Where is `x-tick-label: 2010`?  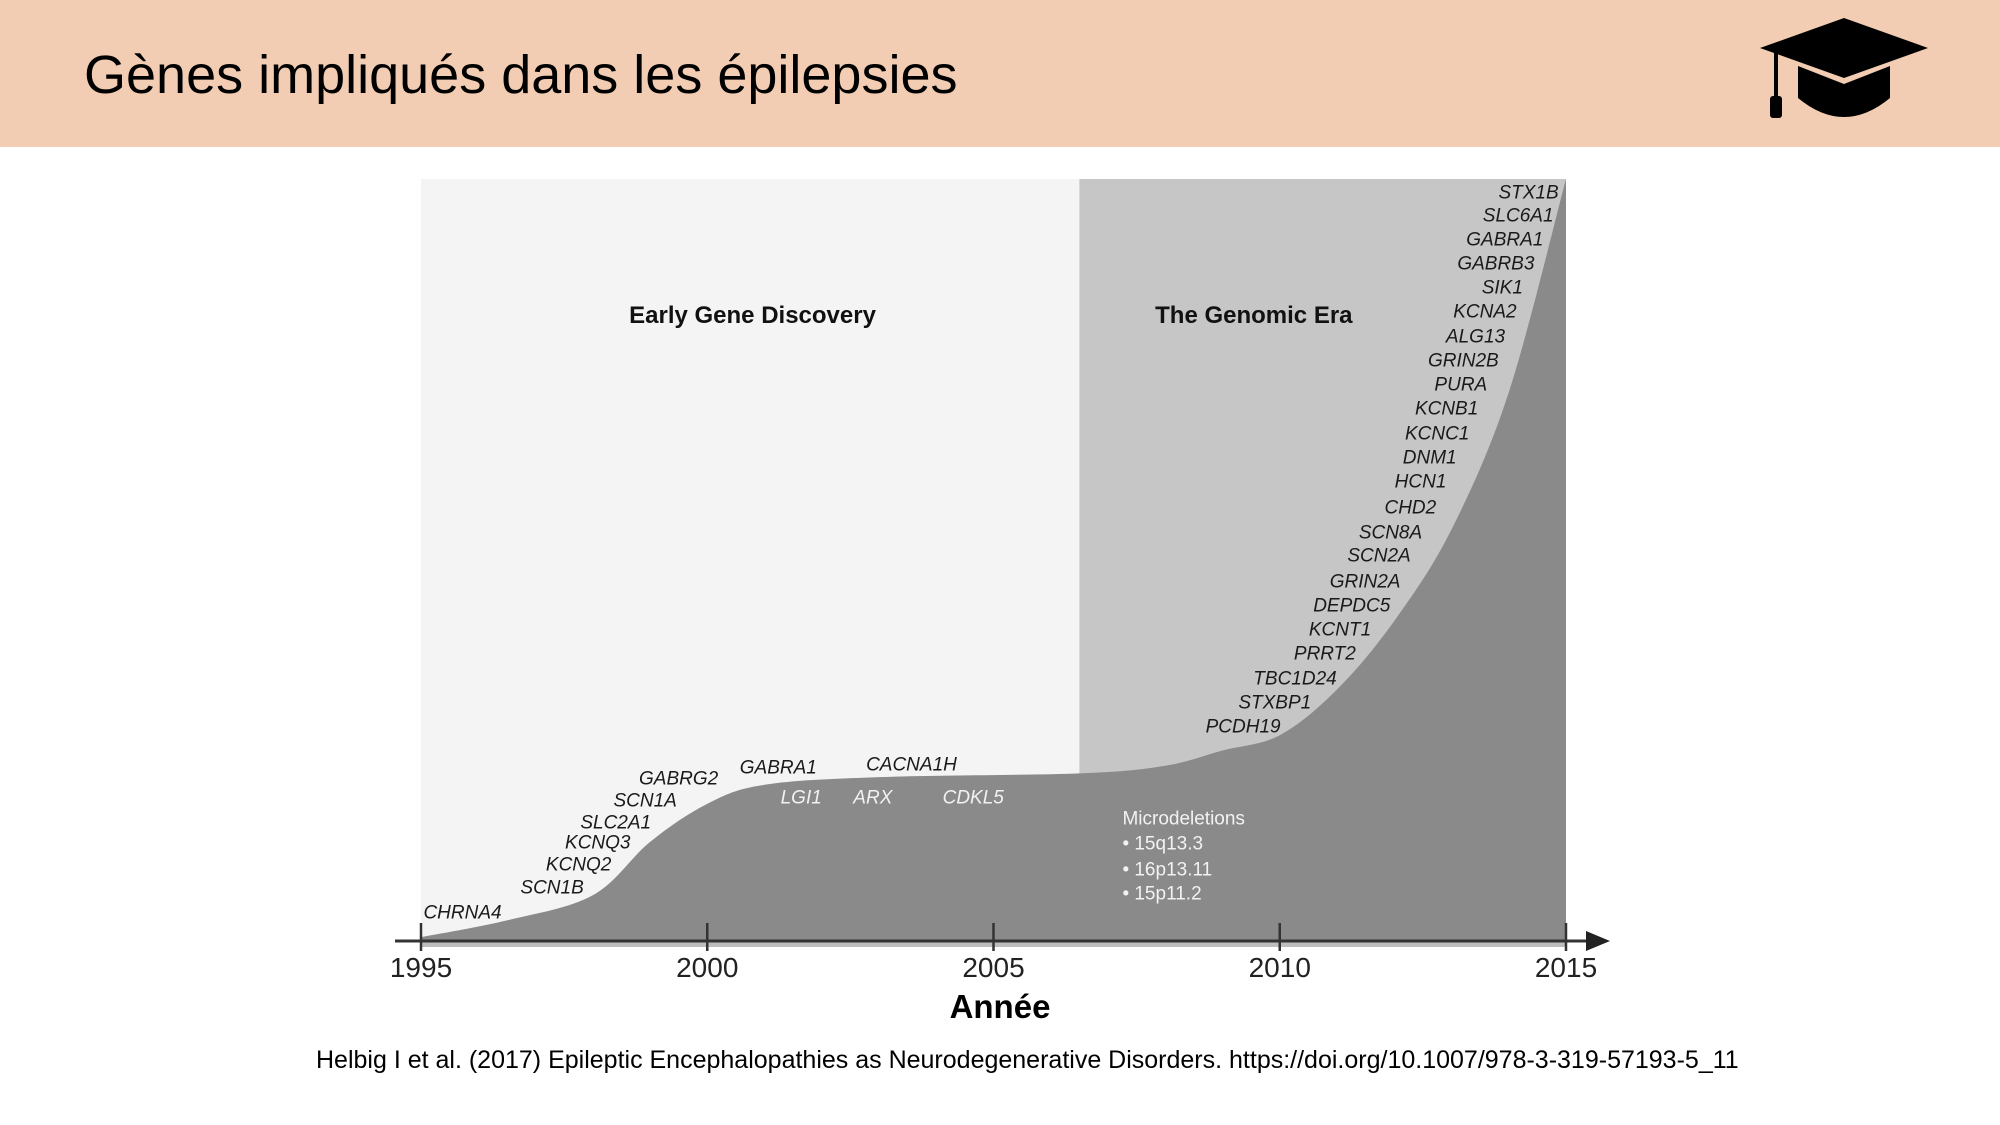 x-tick-label: 2010 is located at coordinates (1279, 967).